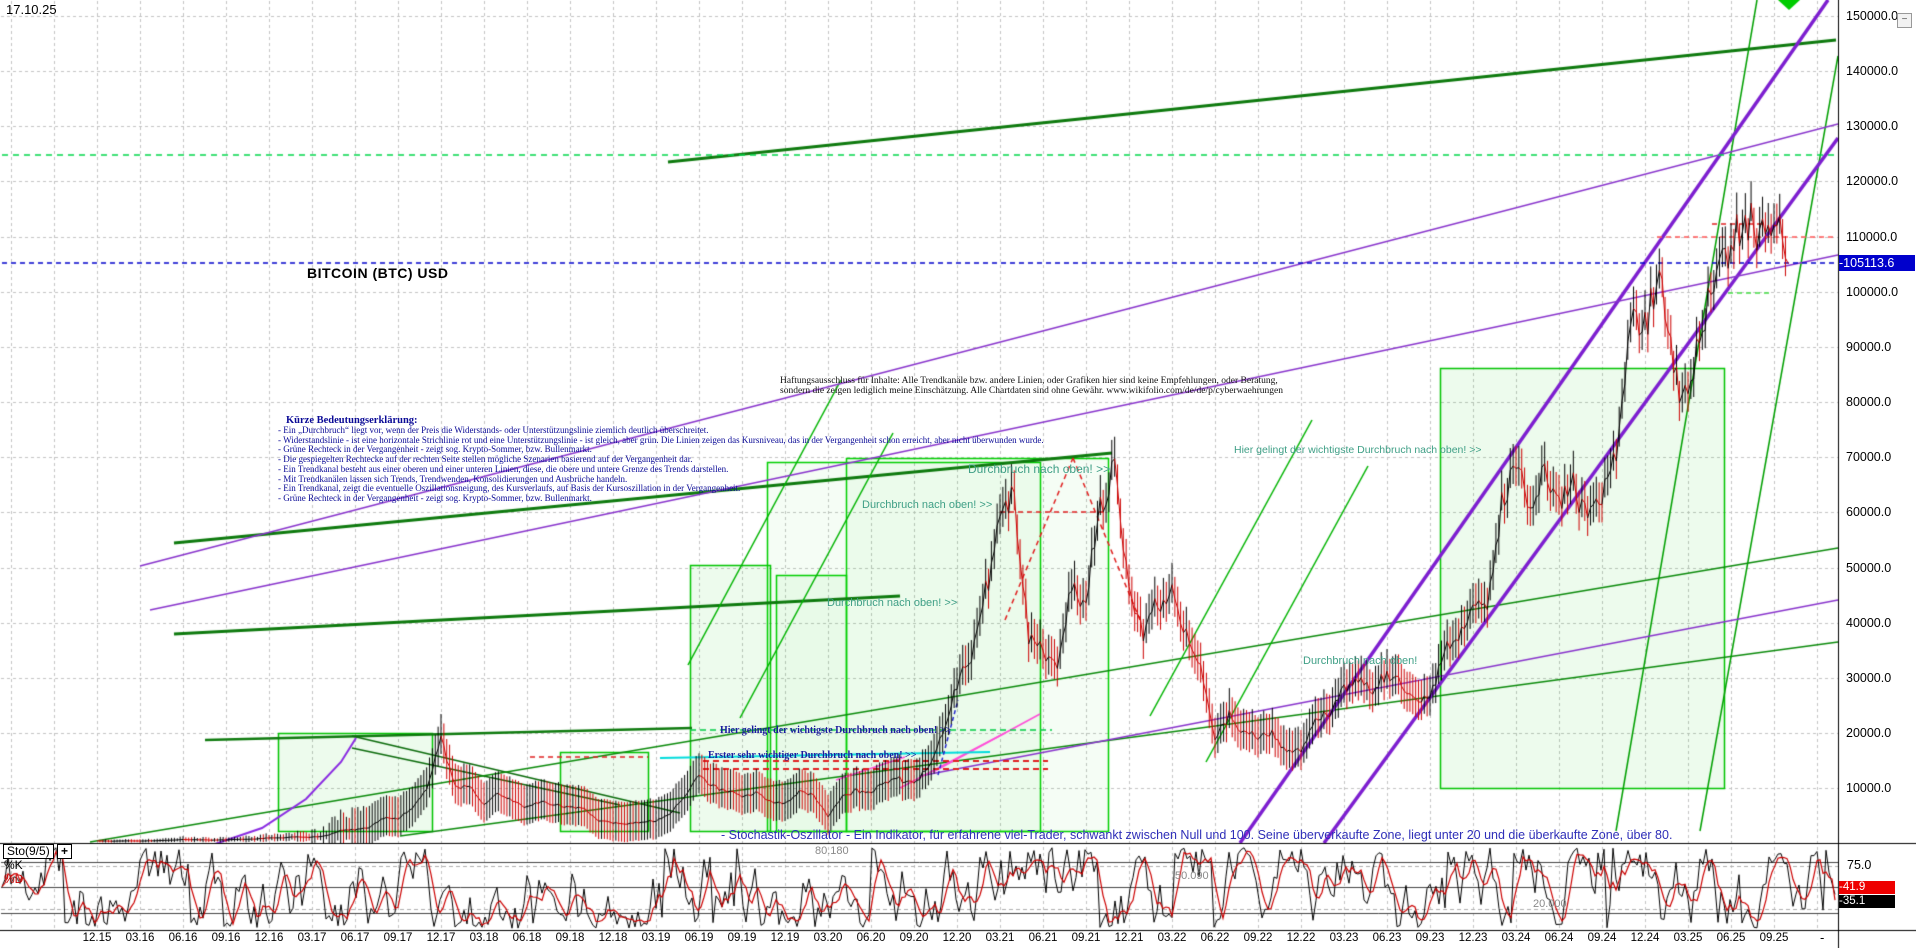 The width and height of the screenshot is (1916, 948). Describe the element at coordinates (1258, 938) in the screenshot. I see `time-axis-label: 09.22` at that location.